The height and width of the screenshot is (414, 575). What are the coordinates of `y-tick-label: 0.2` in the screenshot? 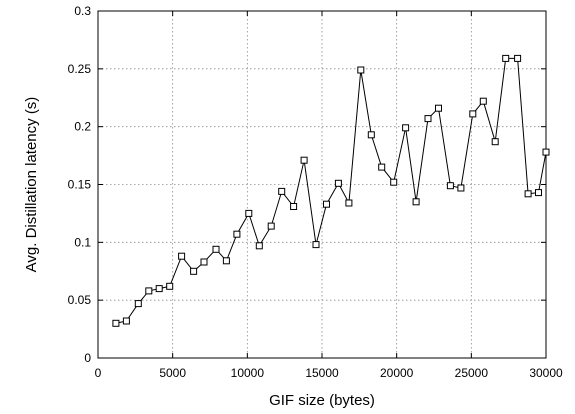 It's located at (82, 127).